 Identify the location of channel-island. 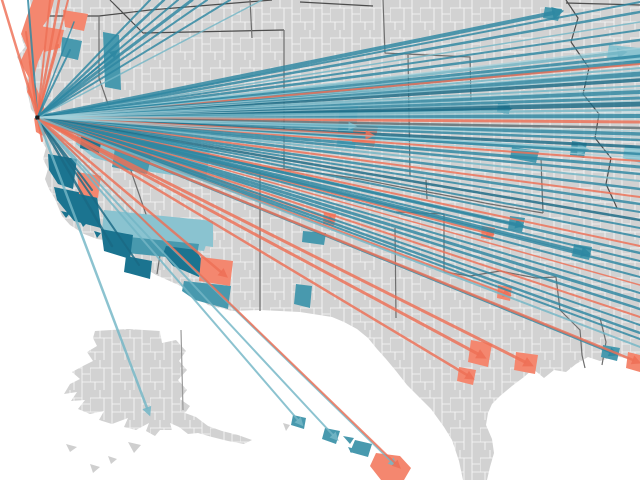
(97, 234).